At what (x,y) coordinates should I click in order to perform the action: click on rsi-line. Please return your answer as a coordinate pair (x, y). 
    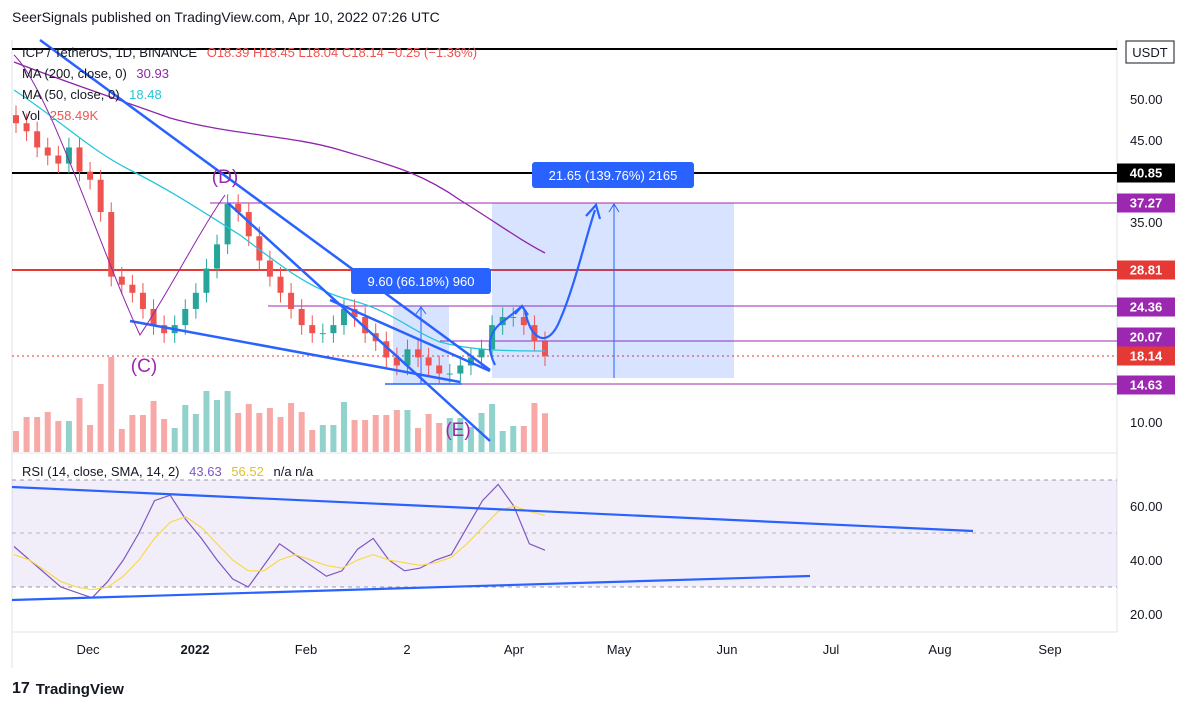
    Looking at the image, I should click on (279, 541).